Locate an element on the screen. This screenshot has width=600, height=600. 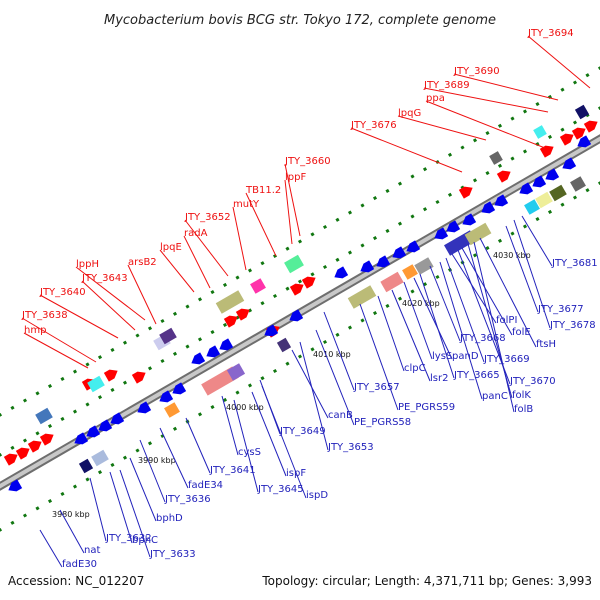
gene-label: panC is located at coordinates (495, 396).